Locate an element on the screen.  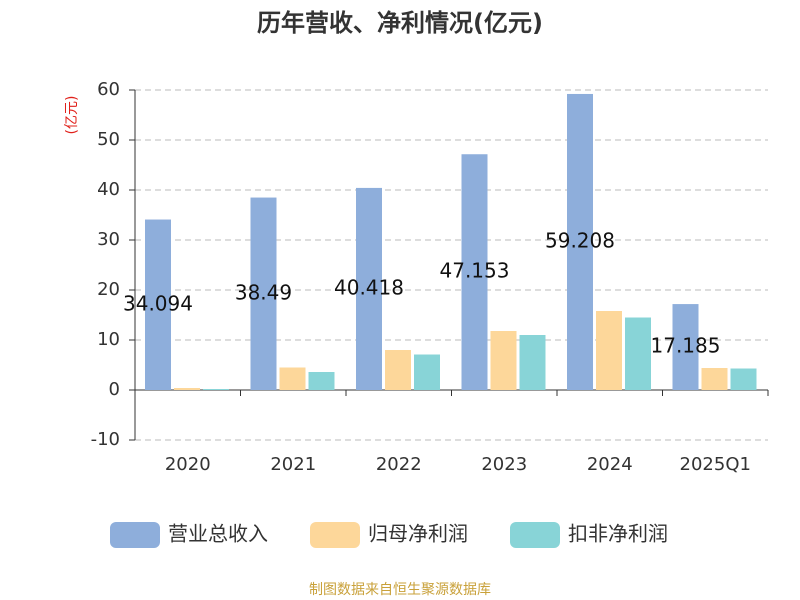
y-tick-label: 30 is located at coordinates (108, 239).